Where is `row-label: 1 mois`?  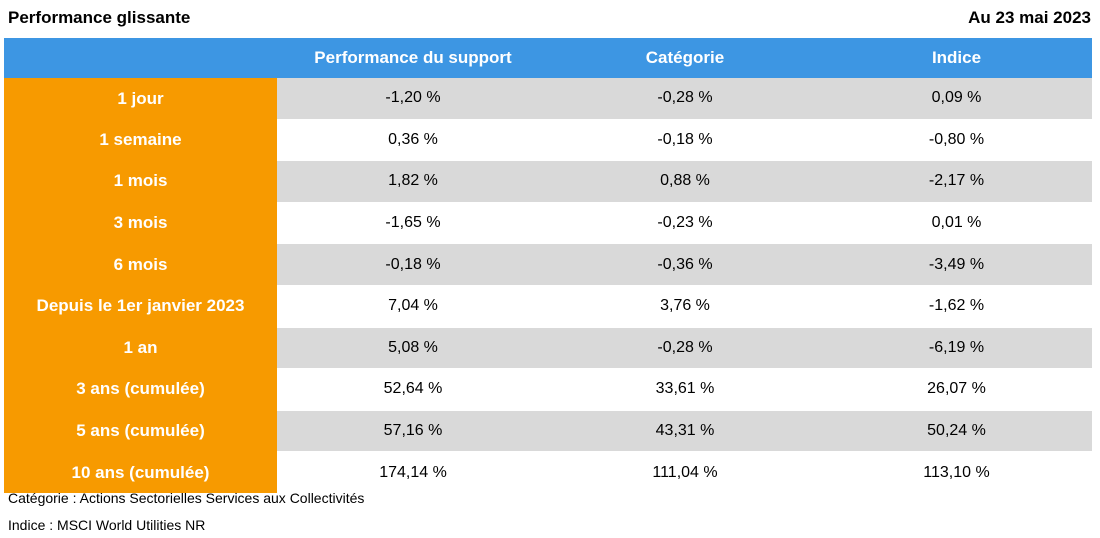
row-label: 1 mois is located at coordinates (140, 181).